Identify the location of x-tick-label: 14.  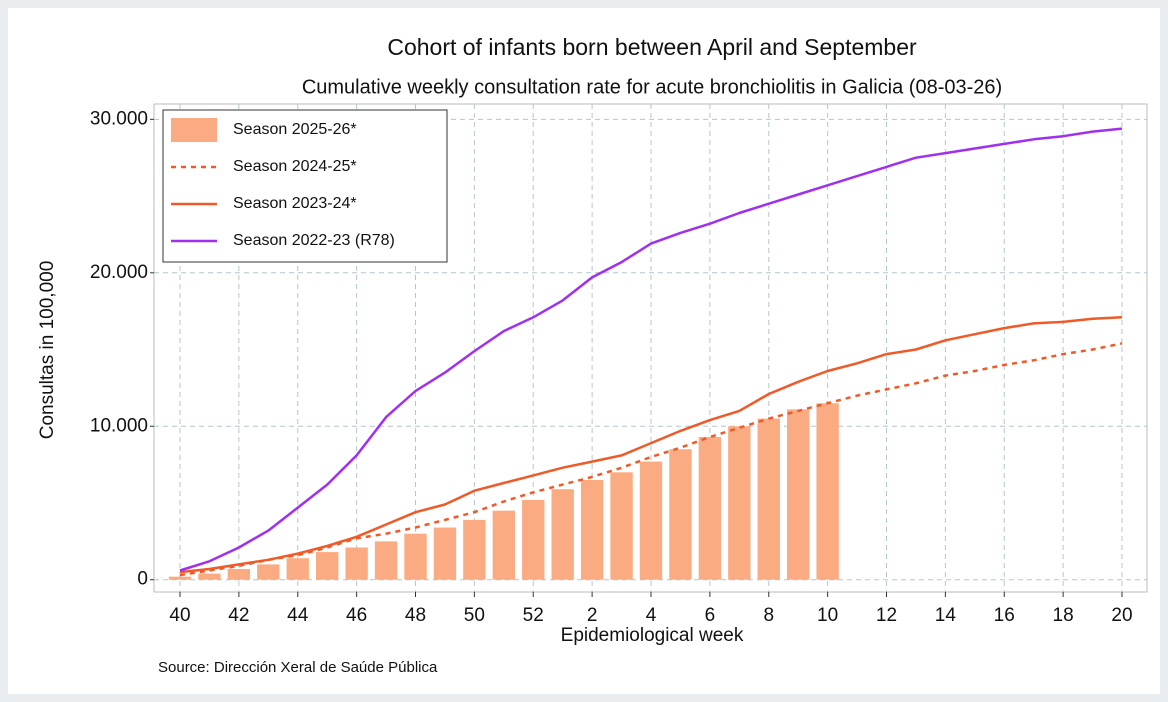
(946, 615).